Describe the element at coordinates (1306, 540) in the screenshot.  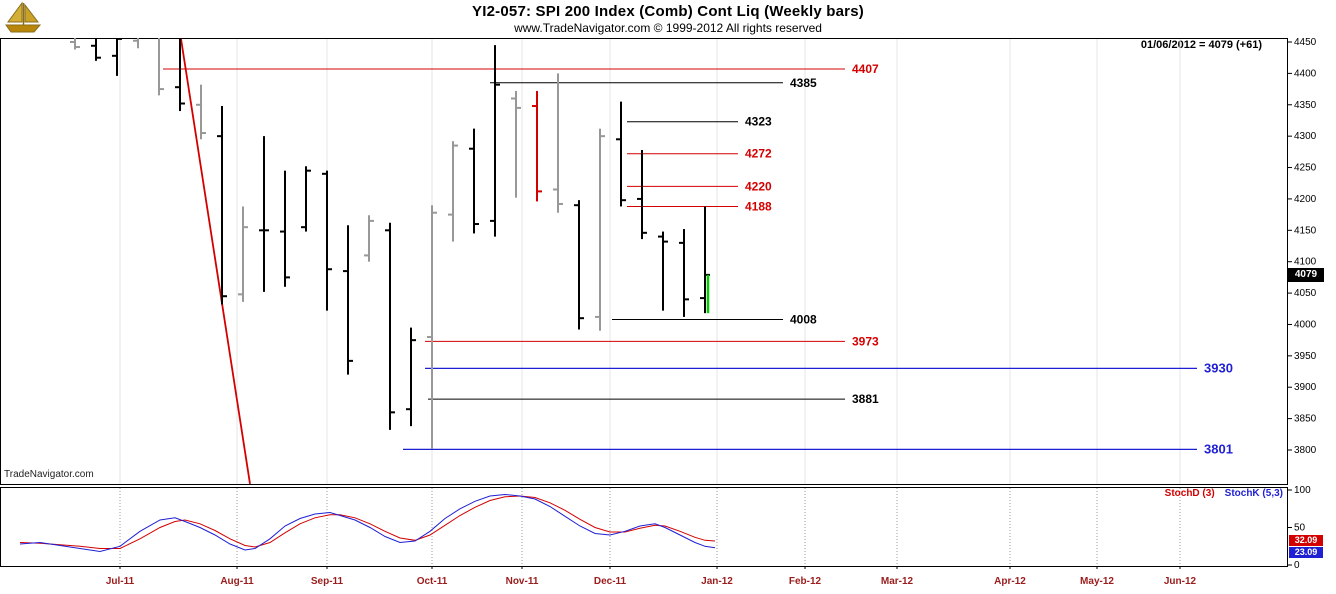
I see `stochd-value-badge: 32.09` at that location.